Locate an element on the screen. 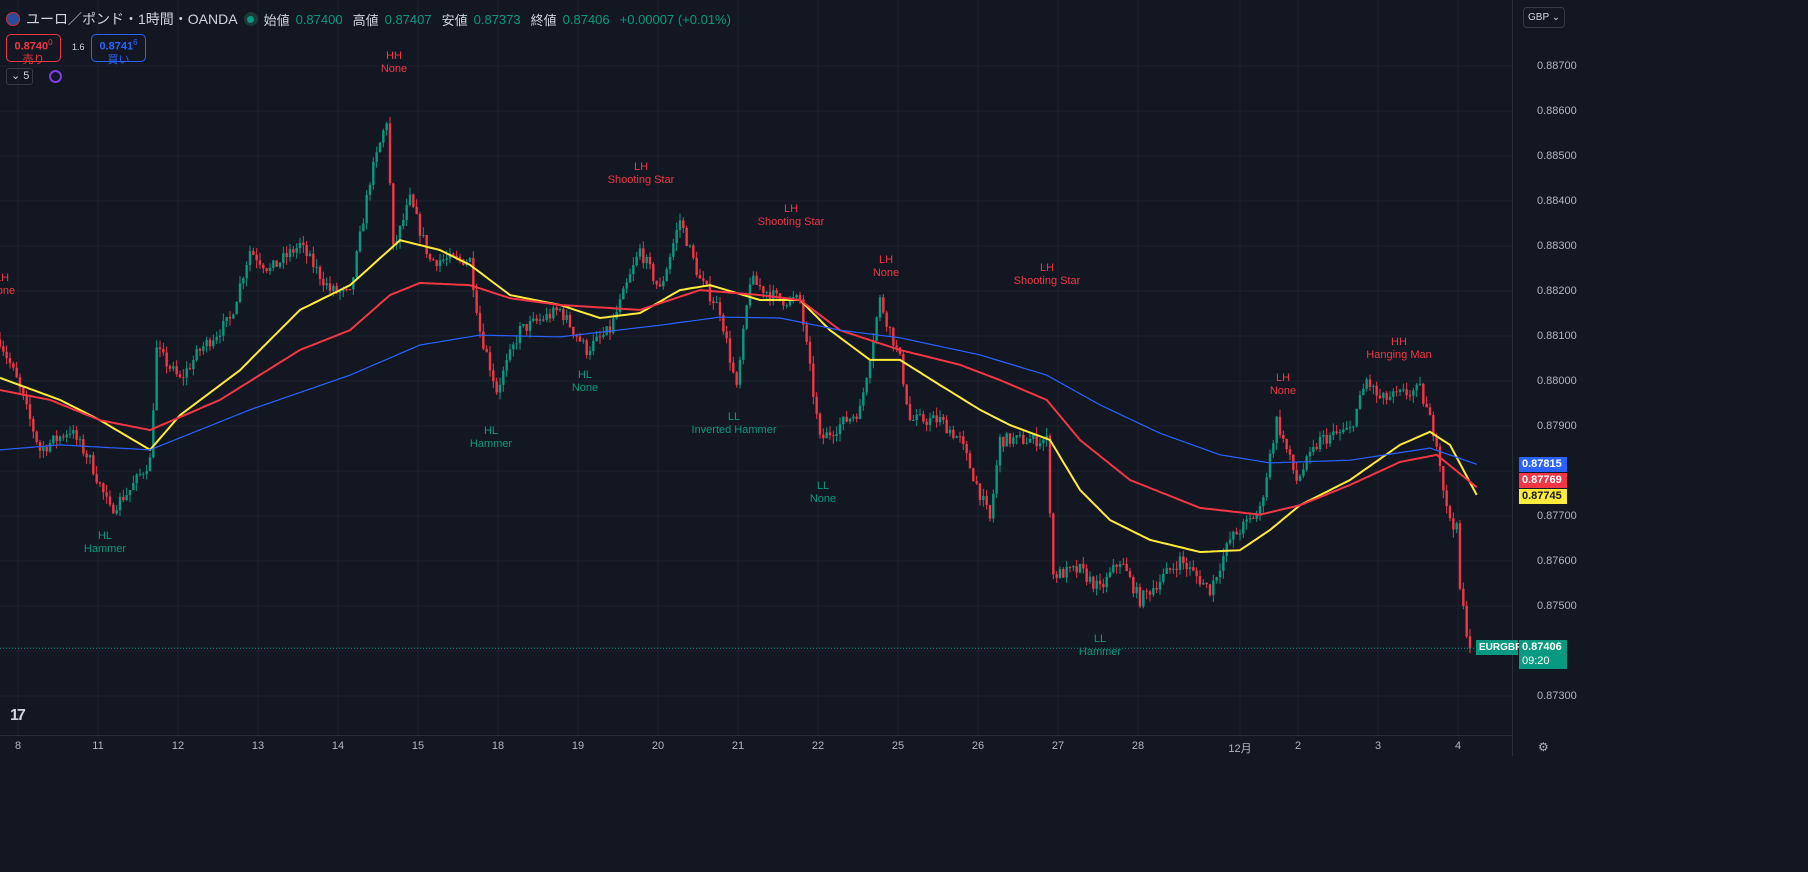 This screenshot has width=1808, height=872. annotation: LL Hammer is located at coordinates (1100, 645).